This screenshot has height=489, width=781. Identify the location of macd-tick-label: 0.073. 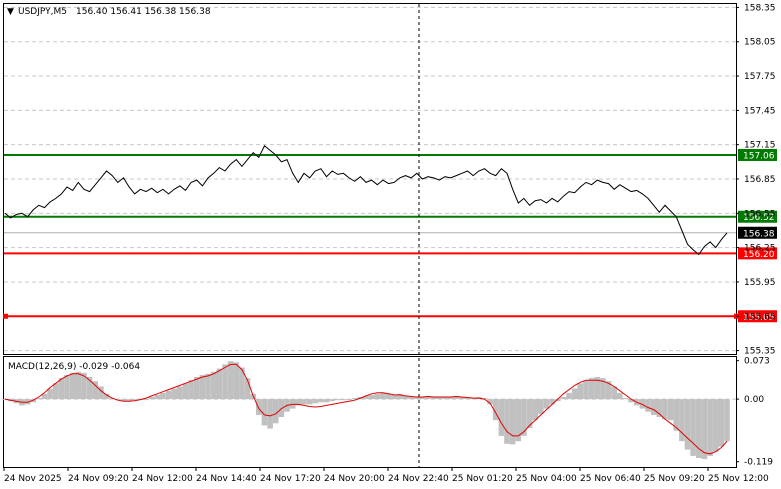
(757, 362).